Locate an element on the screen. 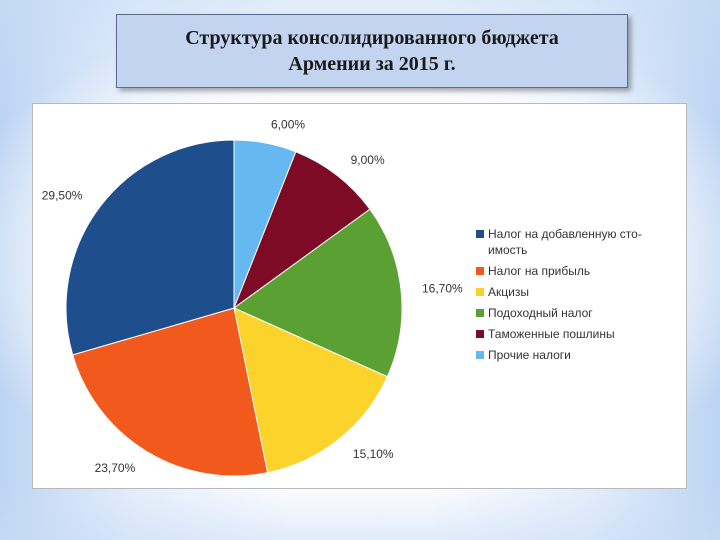 The width and height of the screenshot is (720, 540). pie-value-label: 6,00% is located at coordinates (288, 124).